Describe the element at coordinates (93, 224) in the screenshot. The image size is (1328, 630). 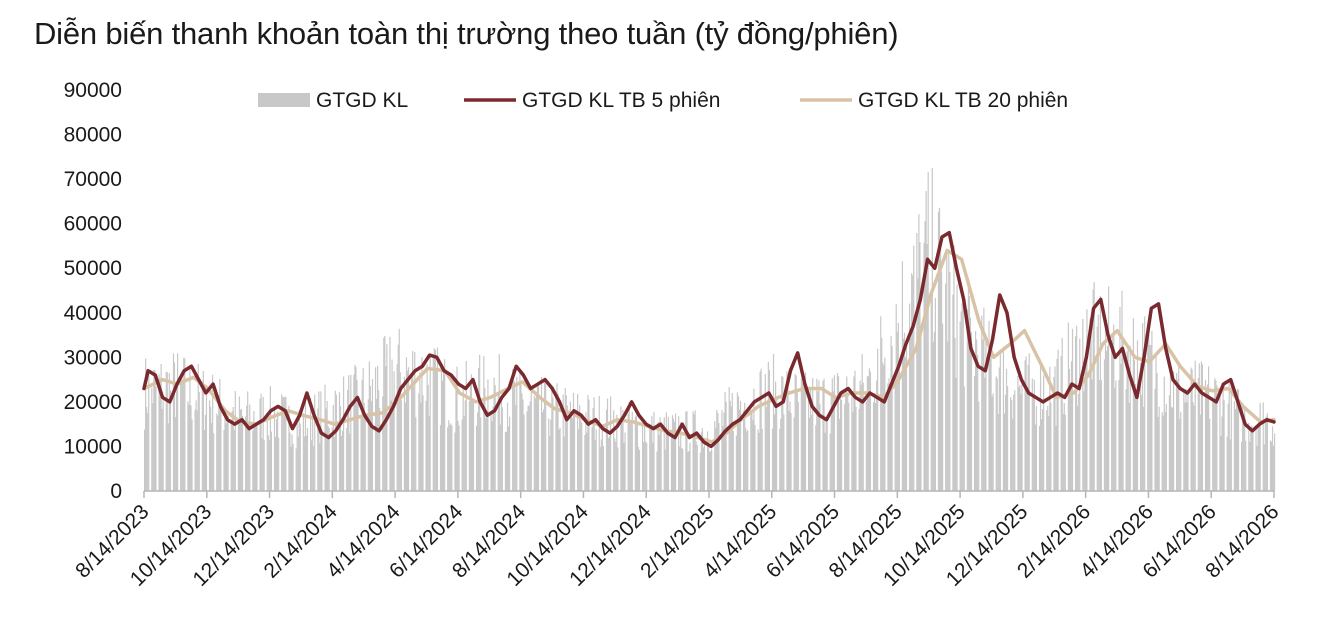
I see `y-tick-label: 60000` at that location.